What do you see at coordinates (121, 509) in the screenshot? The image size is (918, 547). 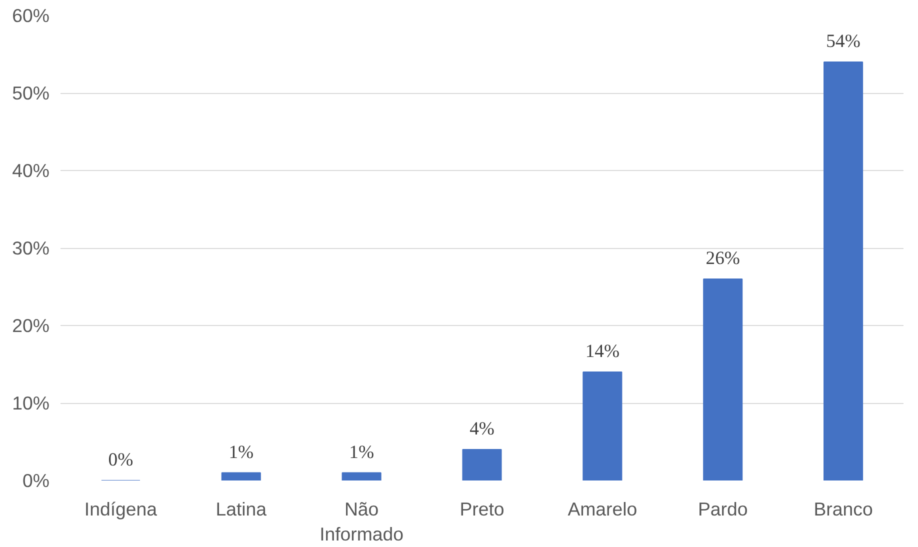 I see `x-tick-label: Indígena` at bounding box center [121, 509].